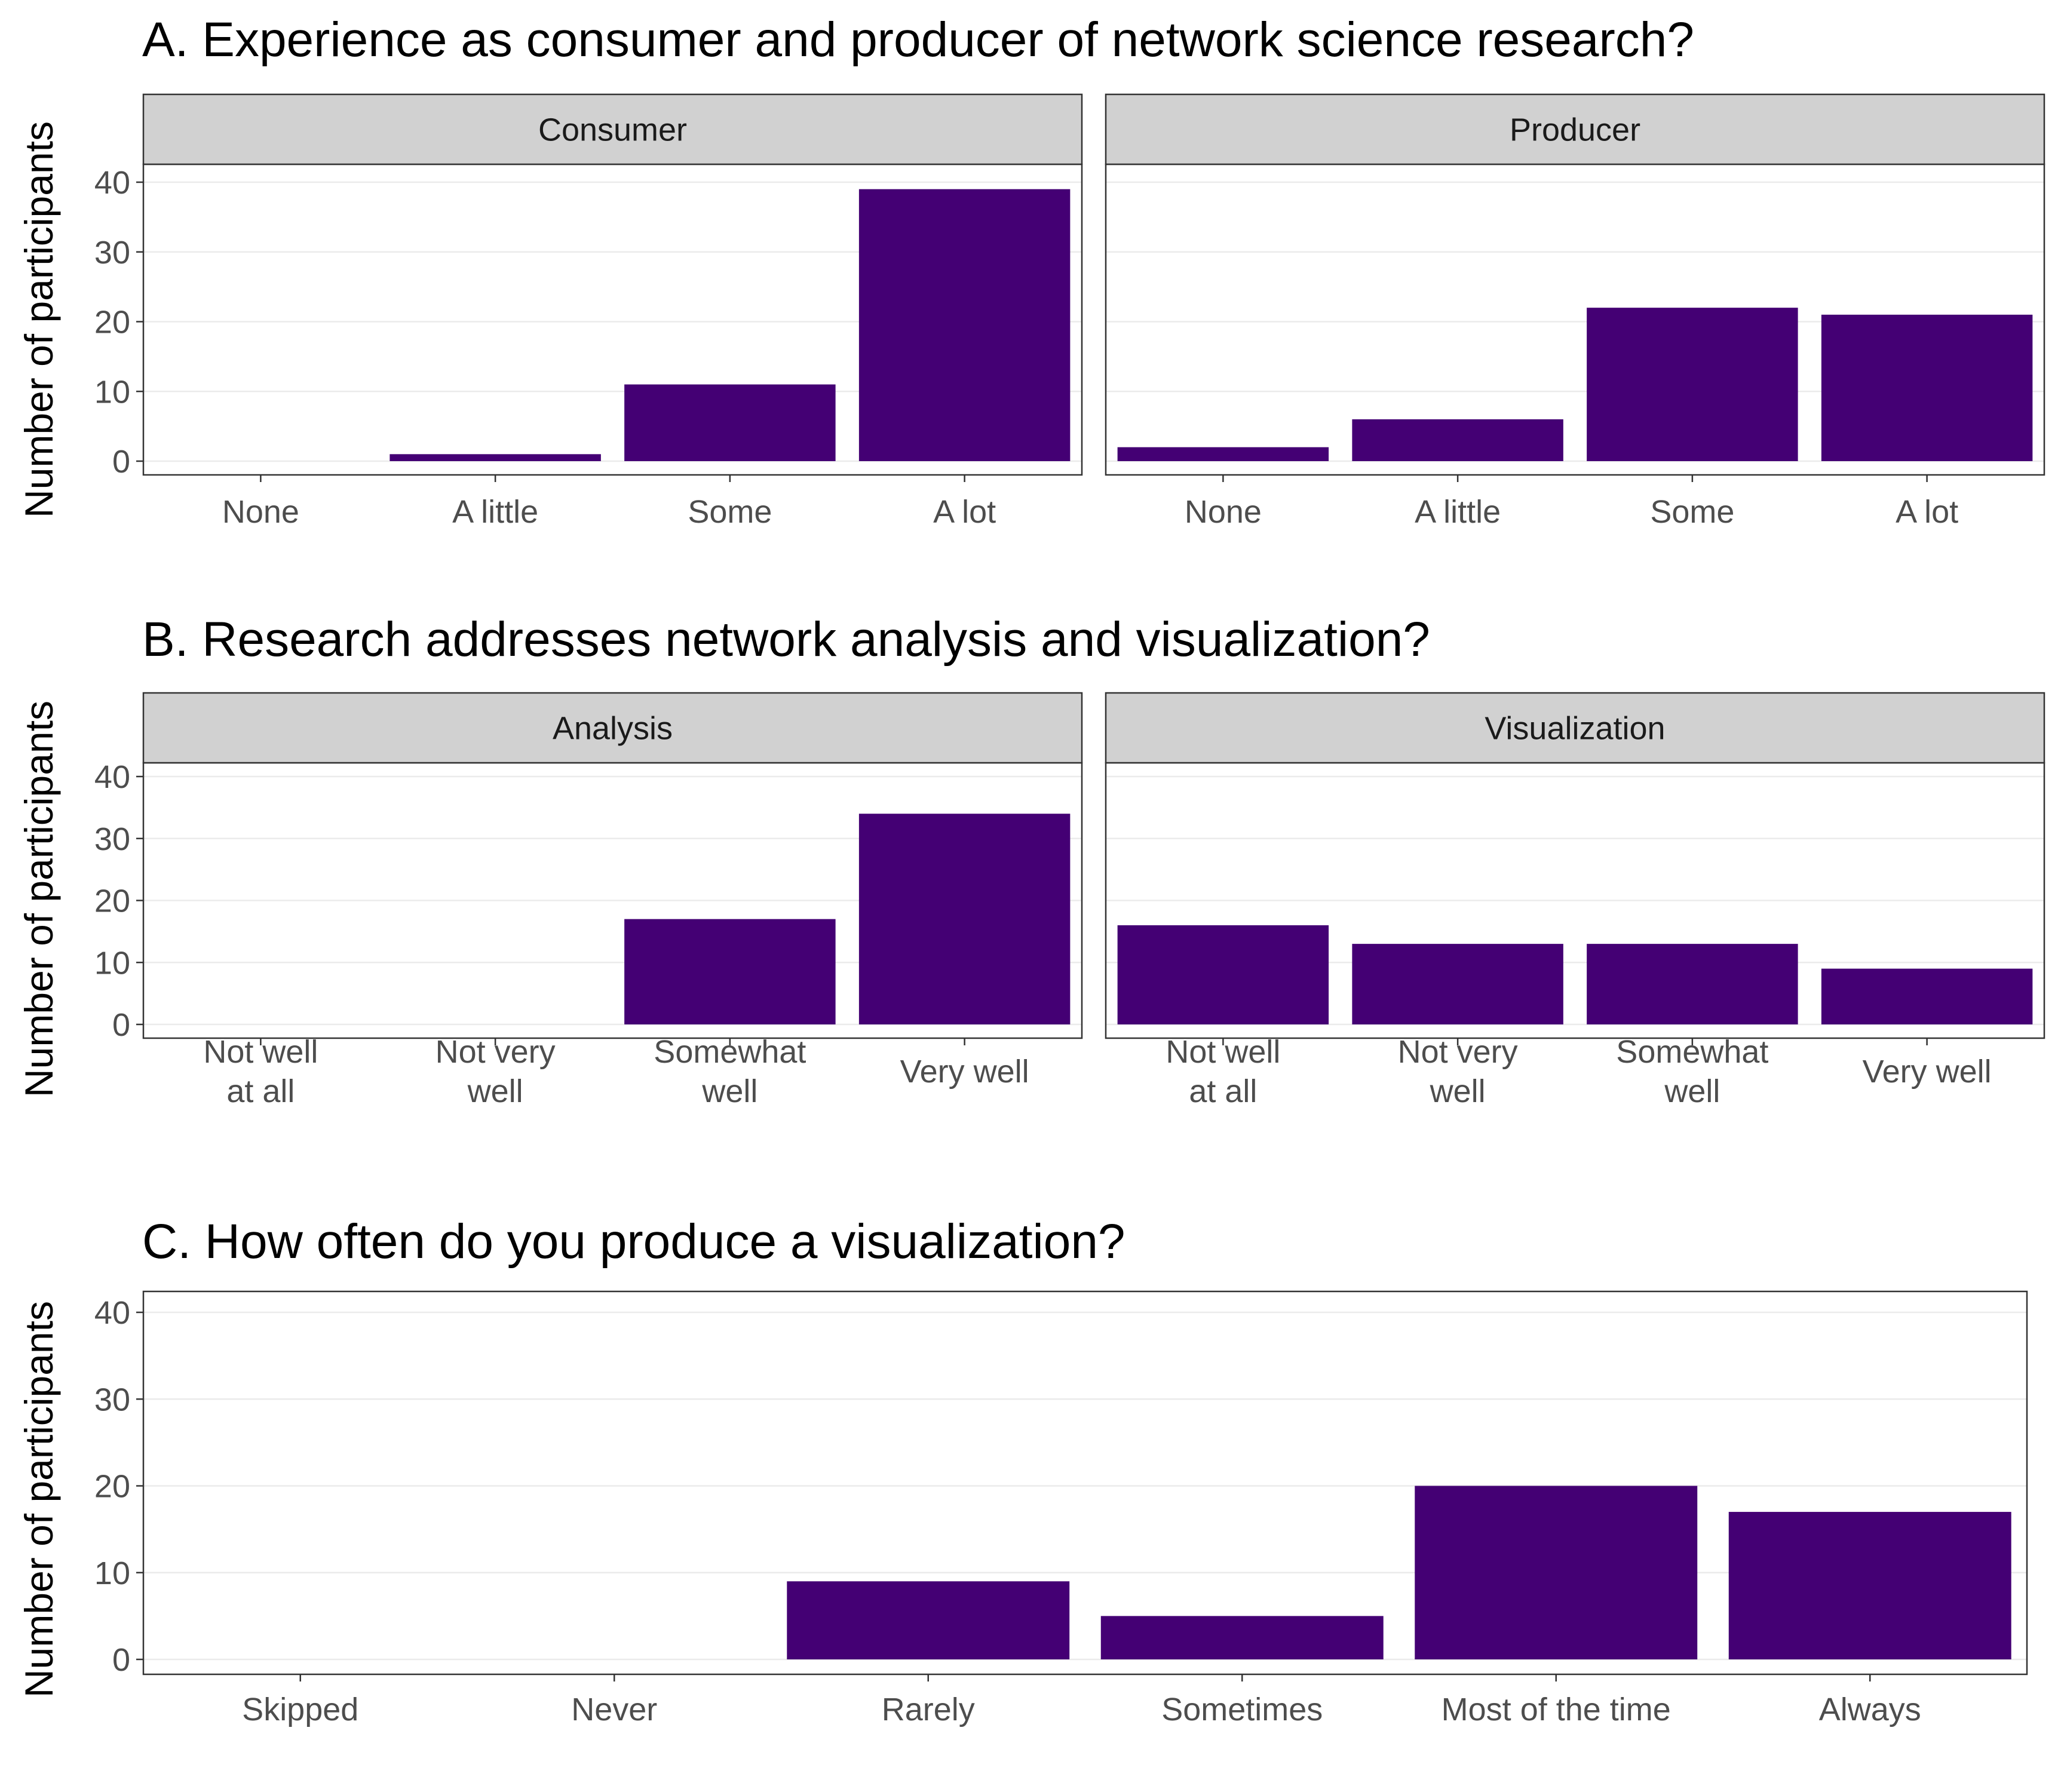 The width and height of the screenshot is (2061, 1792). I want to click on facet-strip-label: Analysis, so click(613, 729).